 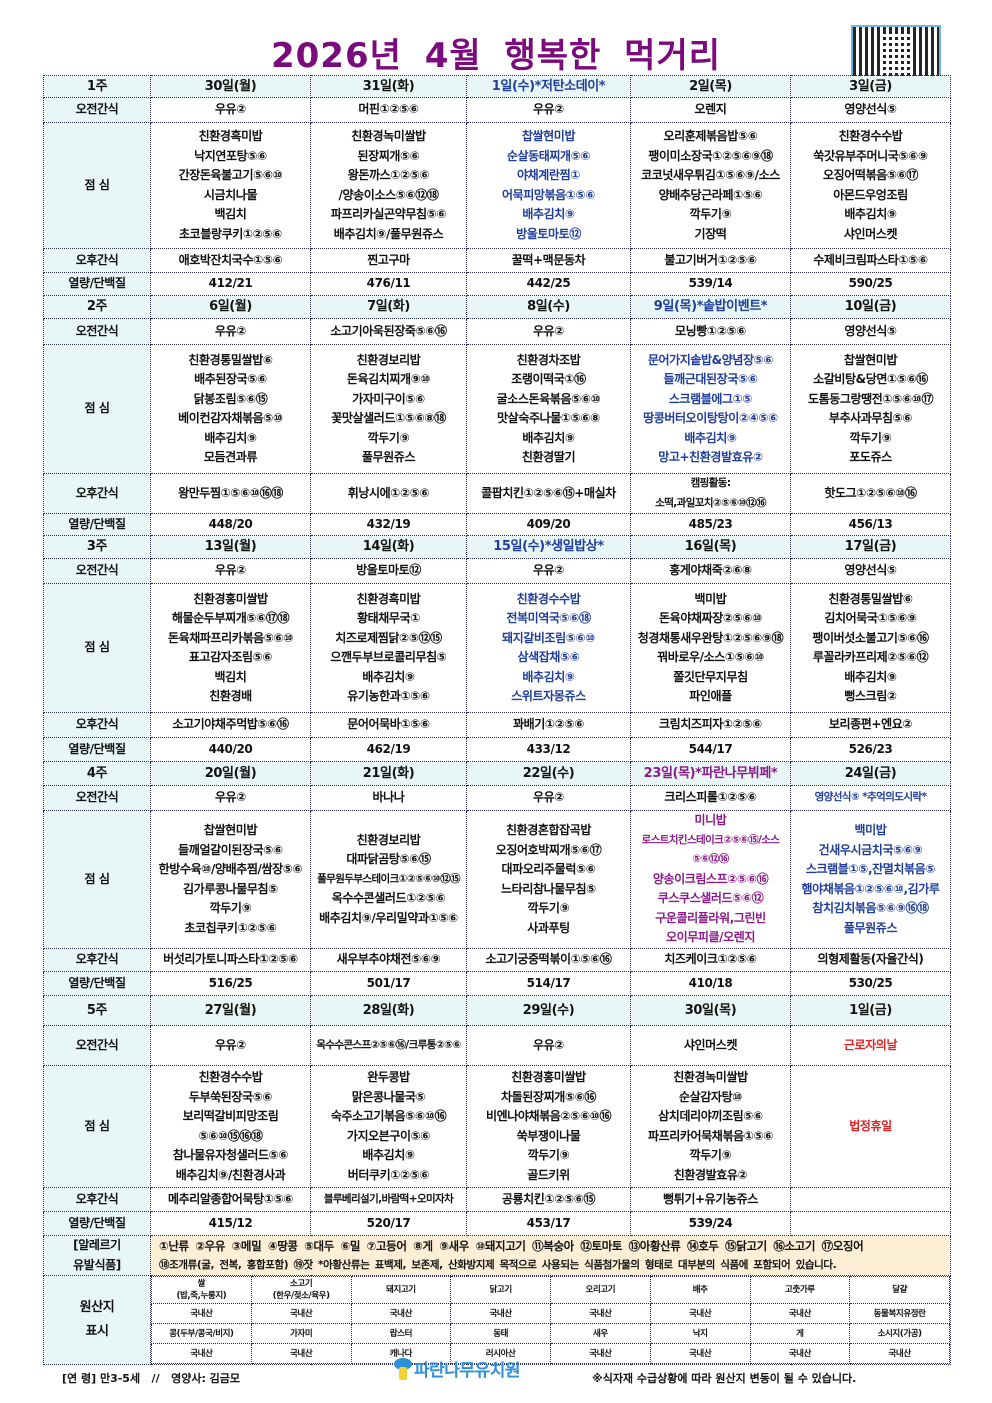 What do you see at coordinates (388, 547) in the screenshot?
I see `day-date: 14일(화)` at bounding box center [388, 547].